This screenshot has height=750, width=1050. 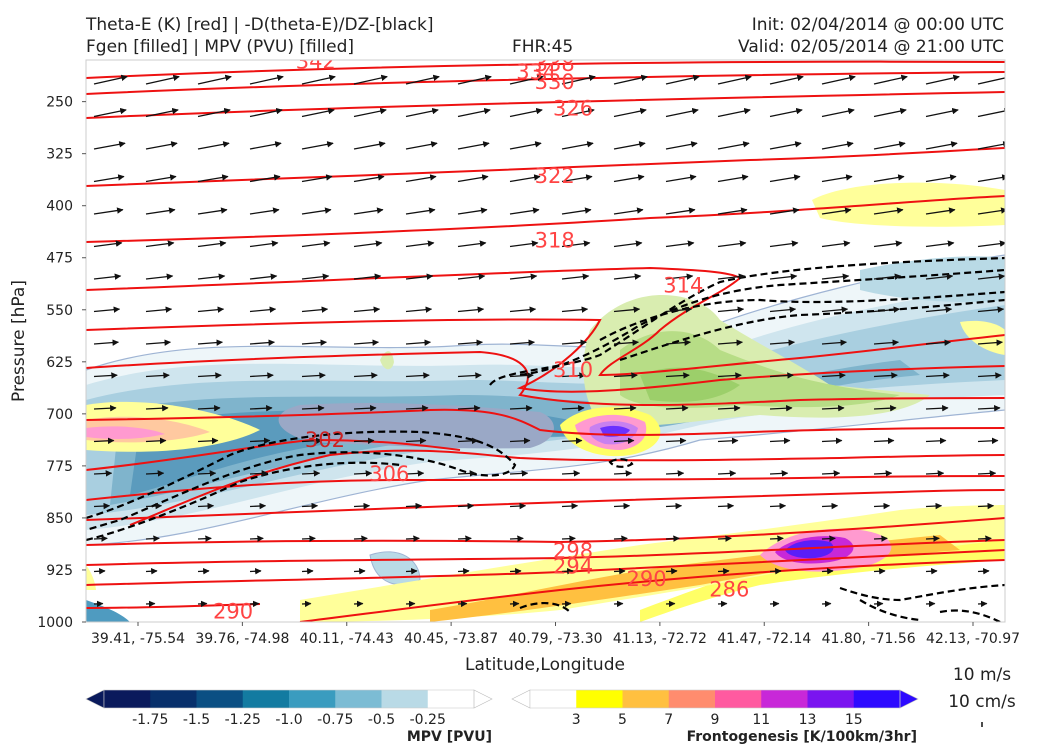 I want to click on y-tick-label: 625, so click(x=59, y=363).